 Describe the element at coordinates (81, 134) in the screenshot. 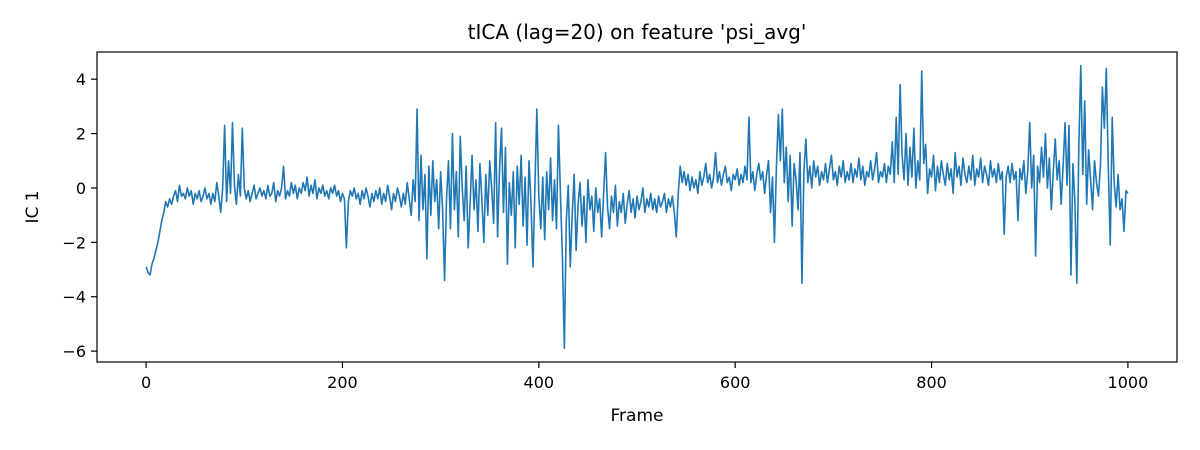

I see `y-tick-label: 2` at that location.